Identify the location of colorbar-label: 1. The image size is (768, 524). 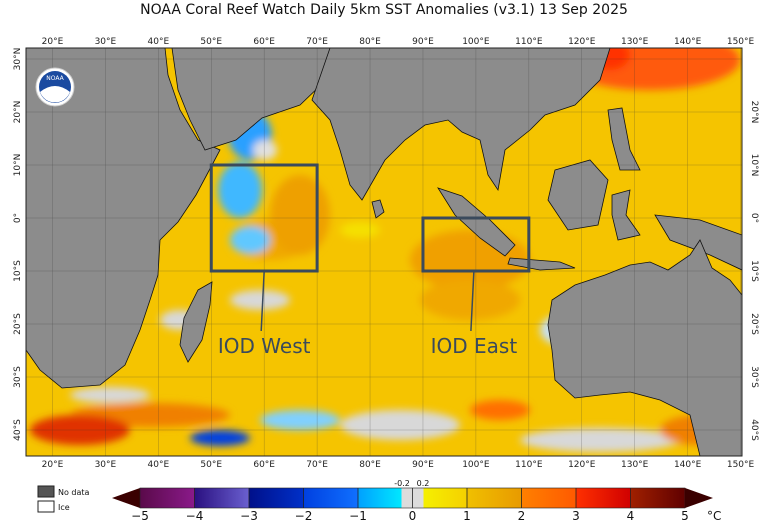
(467, 516).